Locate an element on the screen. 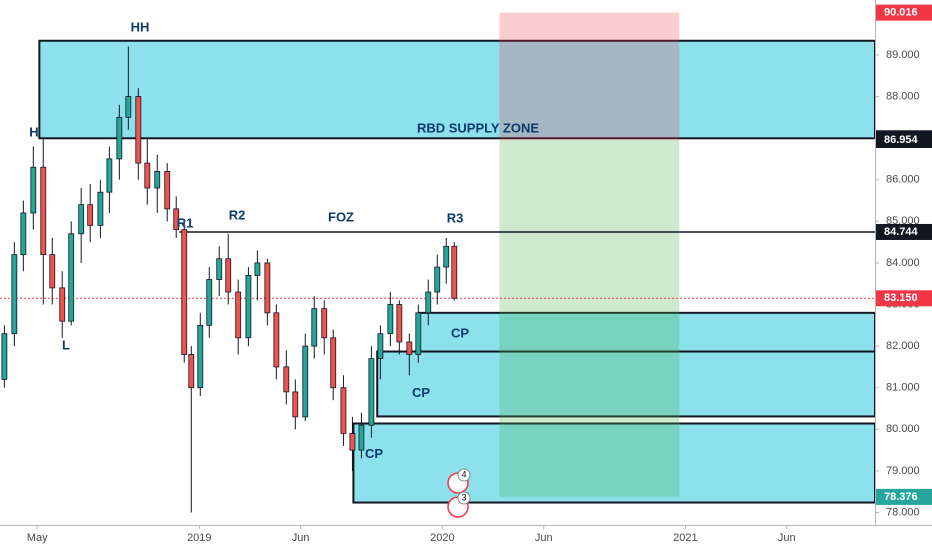 This screenshot has height=550, width=932. event-count-label: 4 is located at coordinates (463, 474).